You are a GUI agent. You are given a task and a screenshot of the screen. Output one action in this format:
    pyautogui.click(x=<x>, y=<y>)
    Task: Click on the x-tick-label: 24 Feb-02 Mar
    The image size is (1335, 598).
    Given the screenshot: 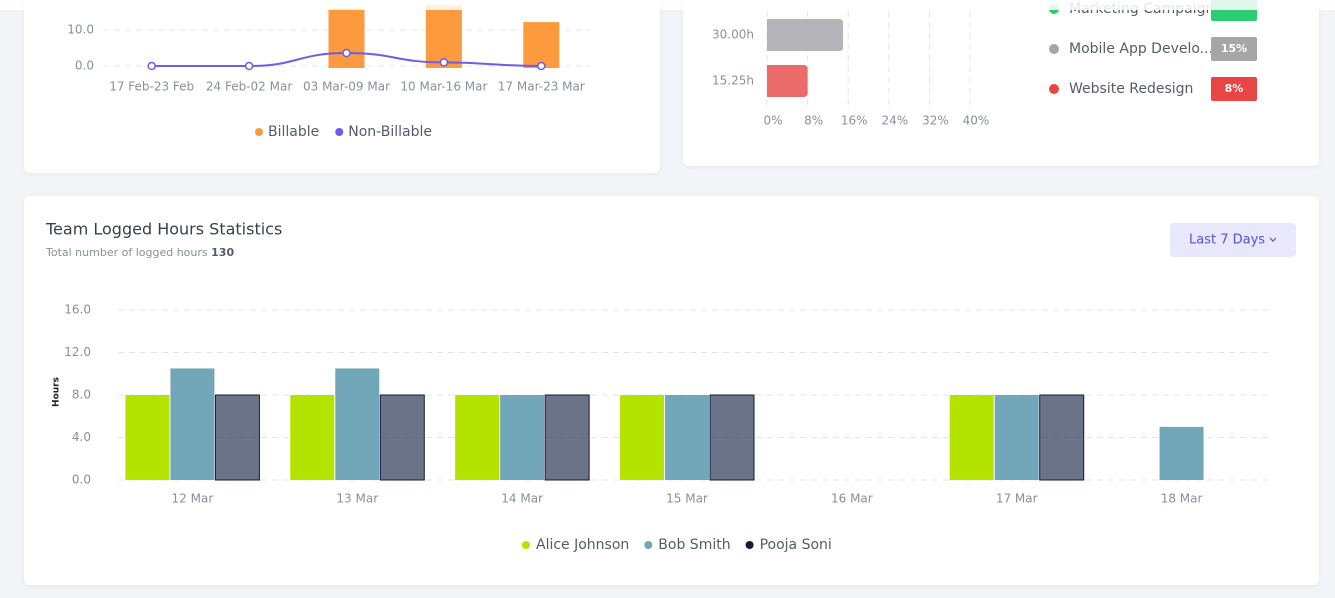 What is the action you would take?
    pyautogui.click(x=249, y=87)
    